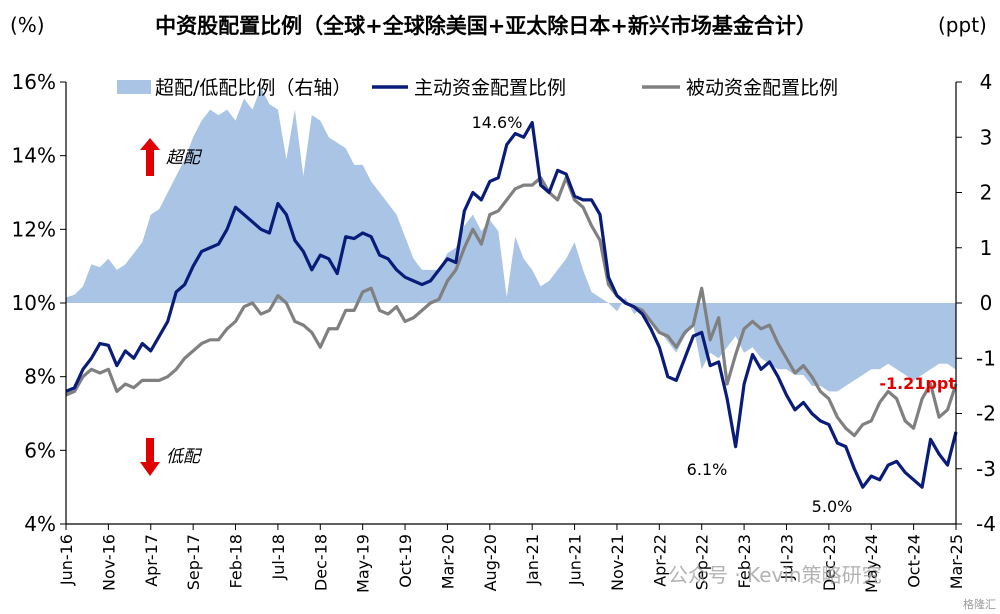 This screenshot has height=614, width=1000. I want to click on x-tick-label: Jun-16, so click(66, 560).